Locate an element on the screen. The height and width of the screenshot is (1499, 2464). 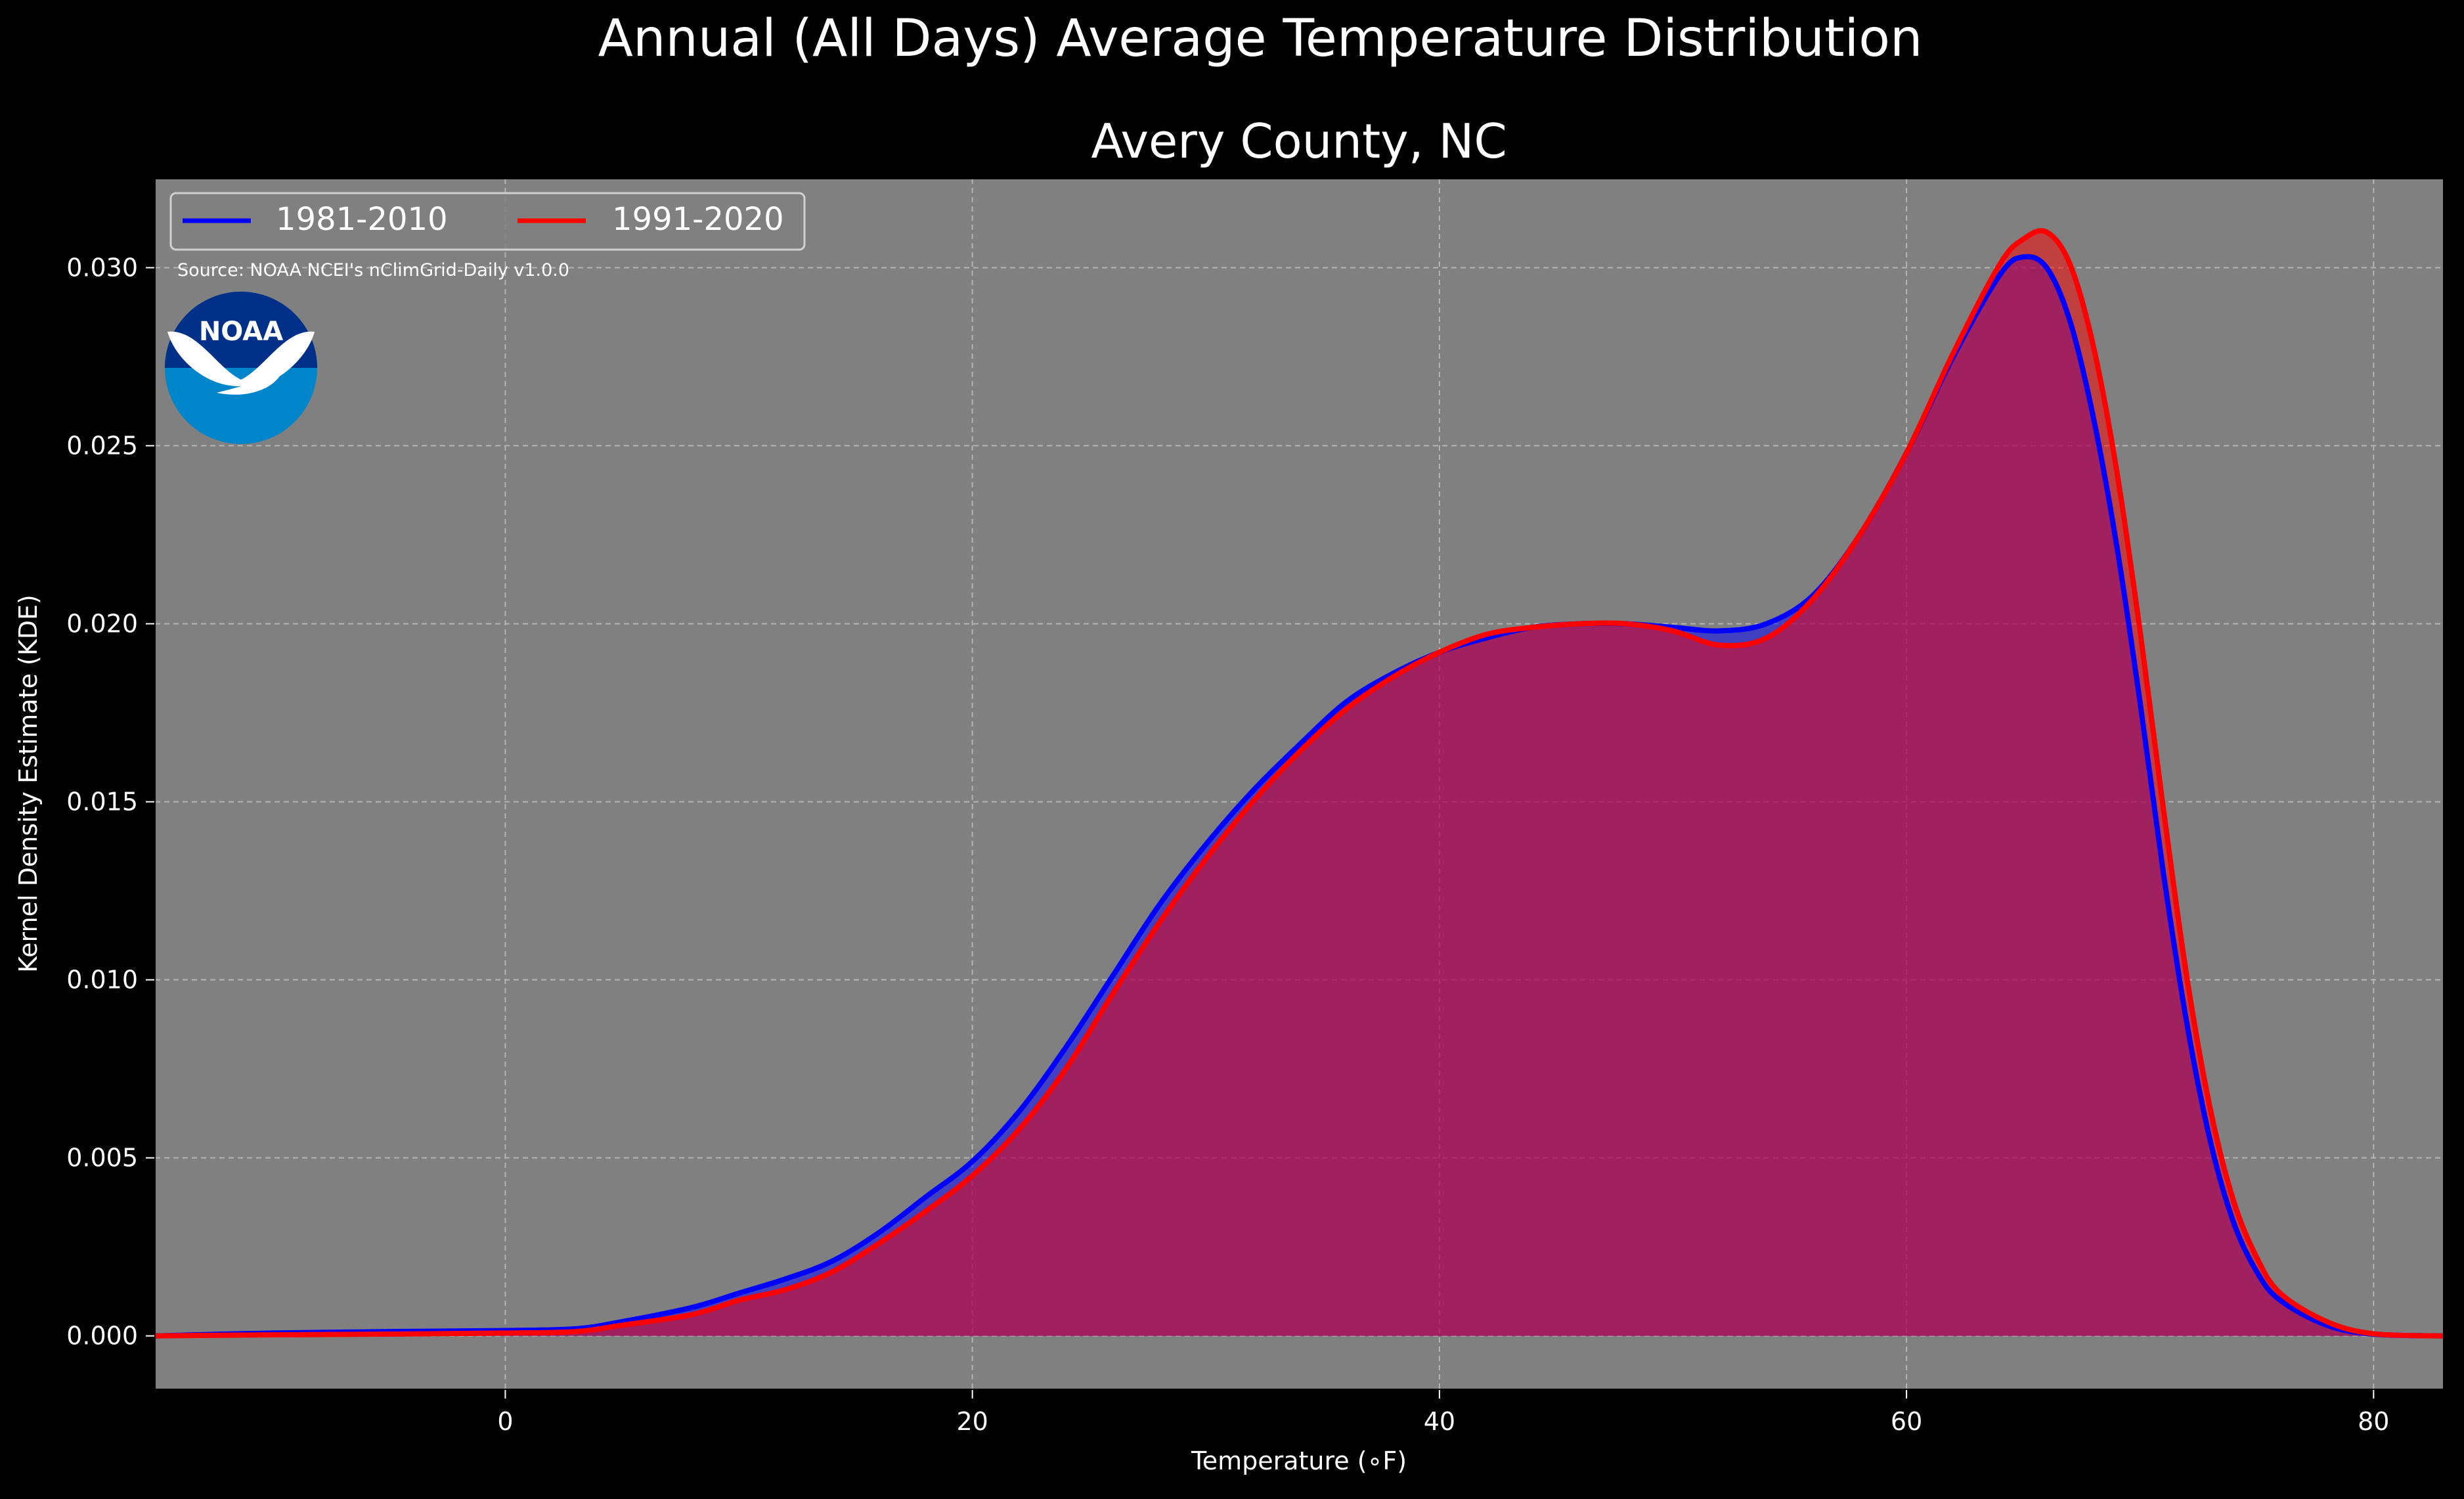
noaa-logo-text: NOAA is located at coordinates (241, 332).